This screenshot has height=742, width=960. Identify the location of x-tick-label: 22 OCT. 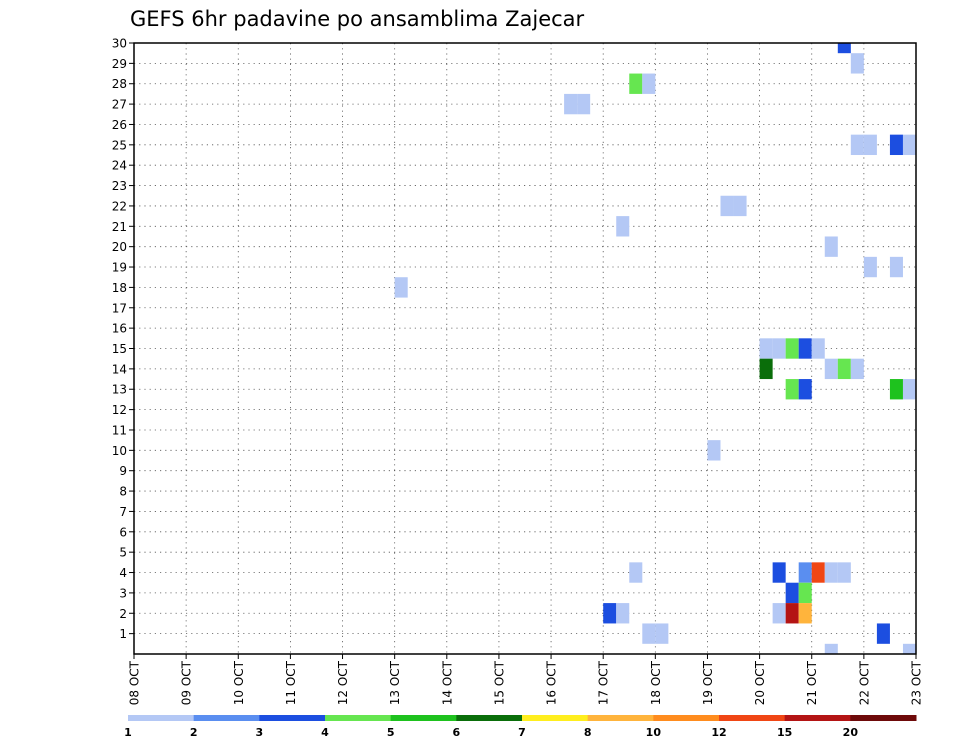
(864, 682).